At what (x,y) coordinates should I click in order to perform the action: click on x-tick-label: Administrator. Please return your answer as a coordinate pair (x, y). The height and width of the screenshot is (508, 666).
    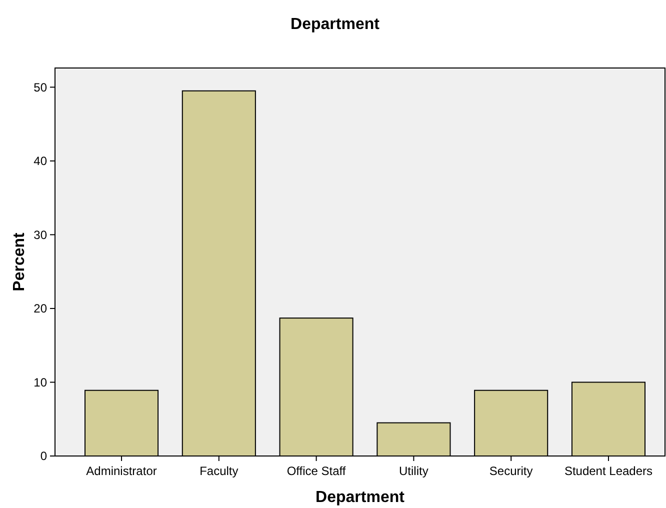
    Looking at the image, I should click on (121, 471).